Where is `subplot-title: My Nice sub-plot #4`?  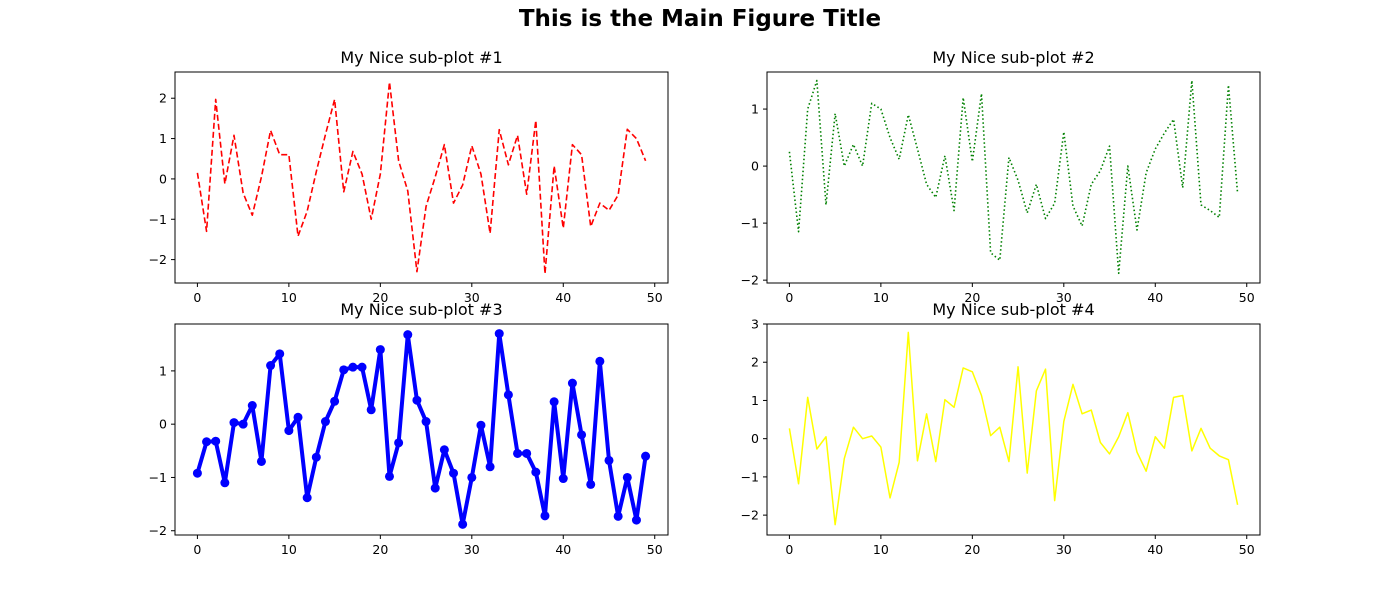
subplot-title: My Nice sub-plot #4 is located at coordinates (1013, 309).